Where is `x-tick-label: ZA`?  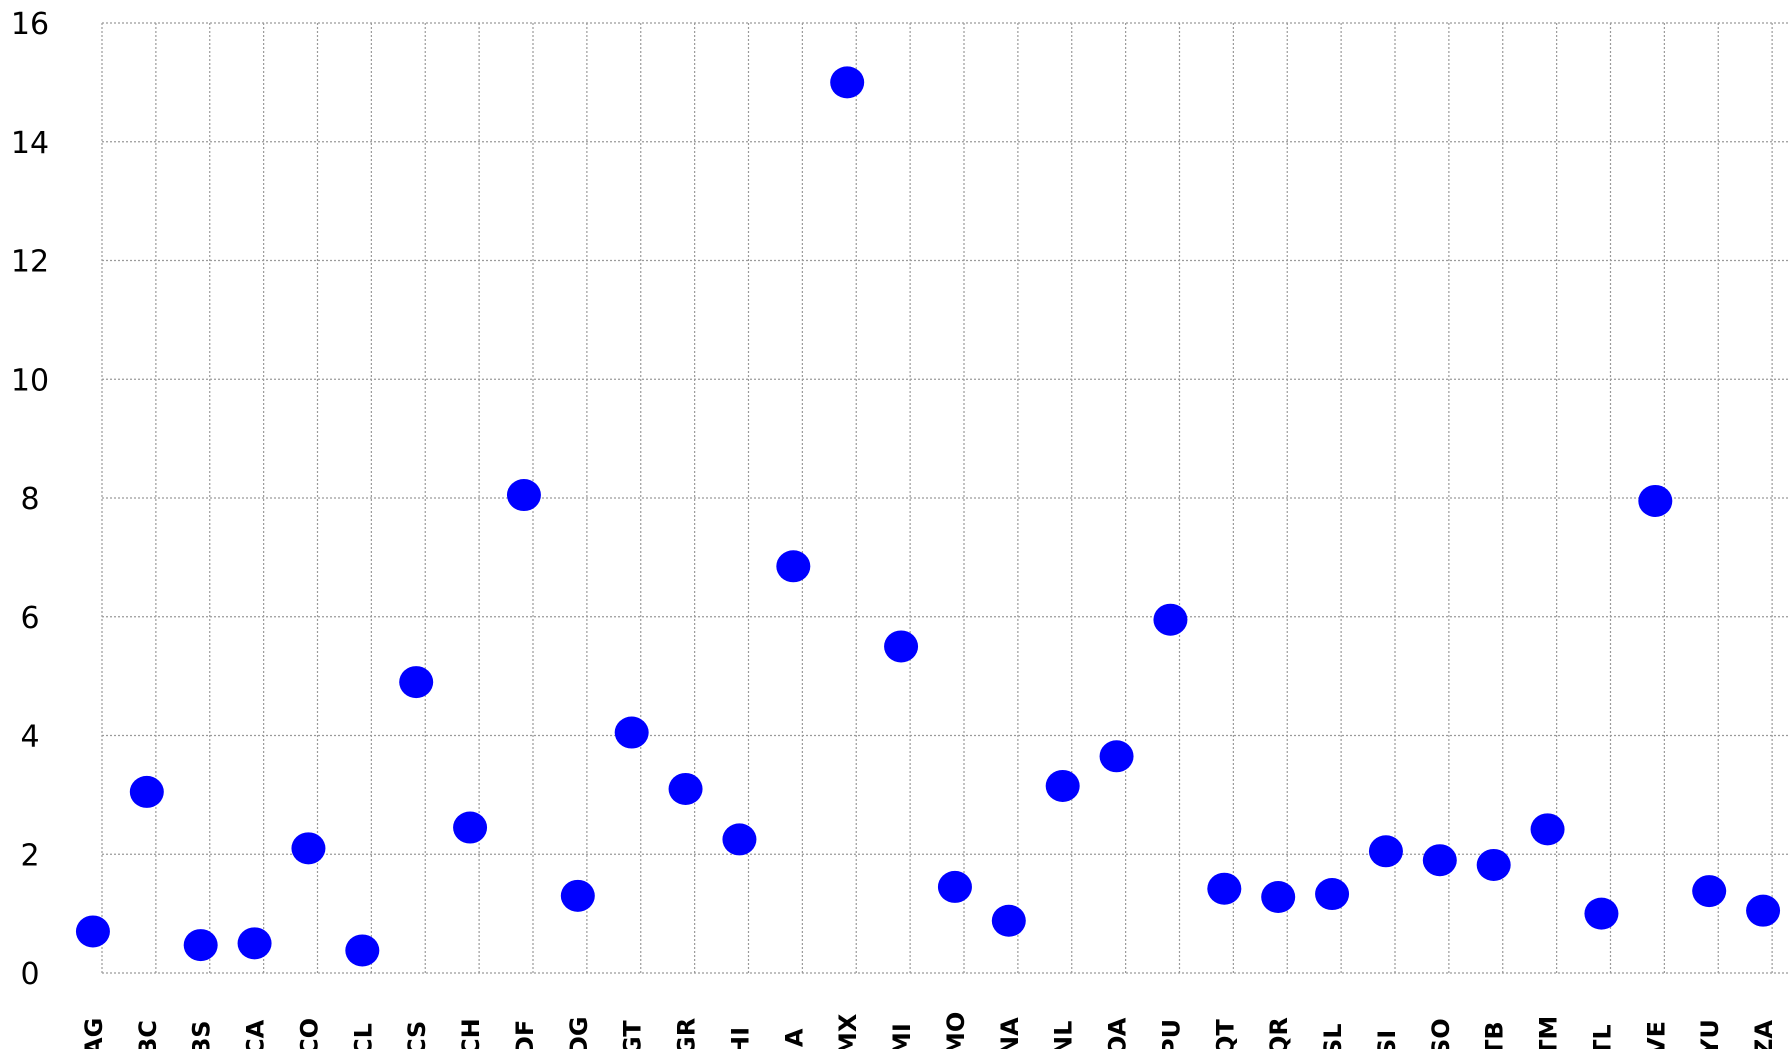 x-tick-label: ZA is located at coordinates (1764, 1034).